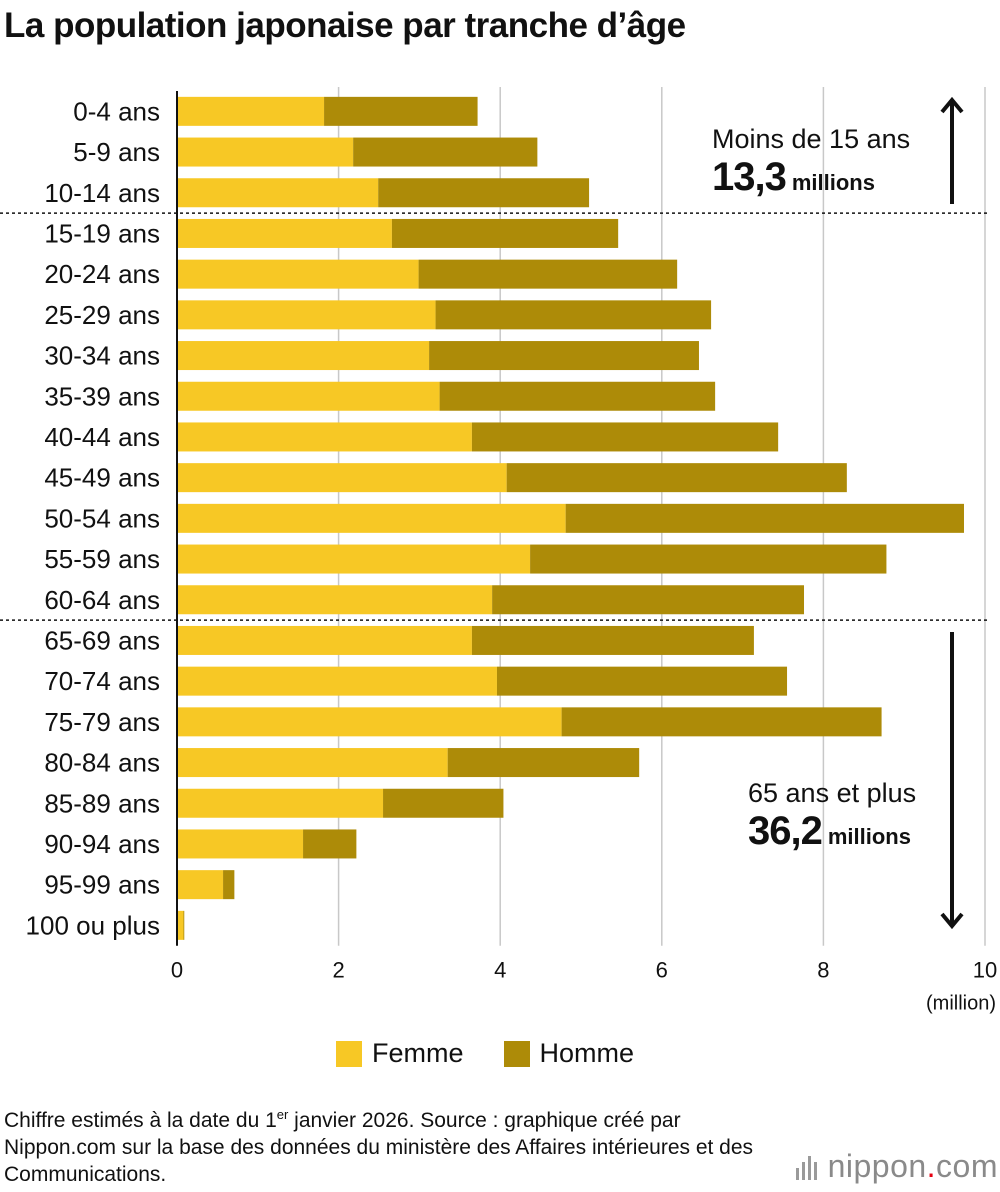  I want to click on annotation-under-15-value: 13,3, so click(749, 177).